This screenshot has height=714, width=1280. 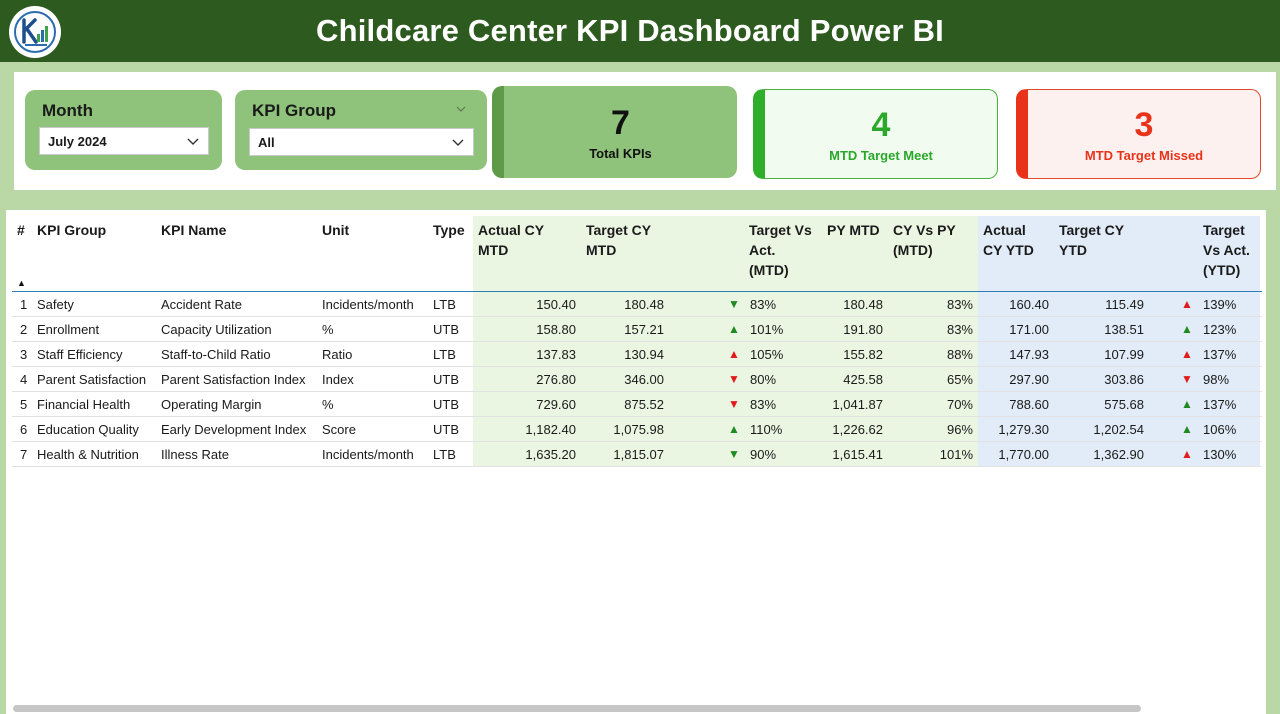 What do you see at coordinates (853, 230) in the screenshot?
I see `header-py-mtd: PY MTD` at bounding box center [853, 230].